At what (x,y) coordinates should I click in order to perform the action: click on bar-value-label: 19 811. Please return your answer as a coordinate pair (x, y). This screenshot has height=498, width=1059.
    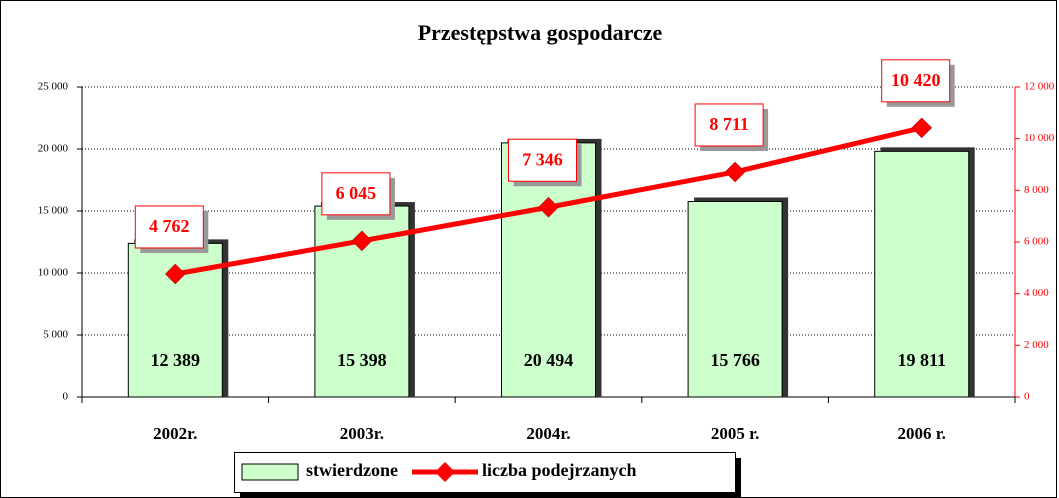
    Looking at the image, I should click on (921, 360).